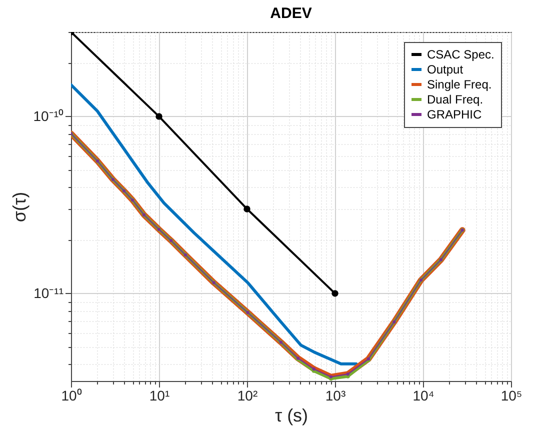 This screenshot has width=547, height=445. Describe the element at coordinates (459, 85) in the screenshot. I see `legend-label: Single Freq.` at that location.